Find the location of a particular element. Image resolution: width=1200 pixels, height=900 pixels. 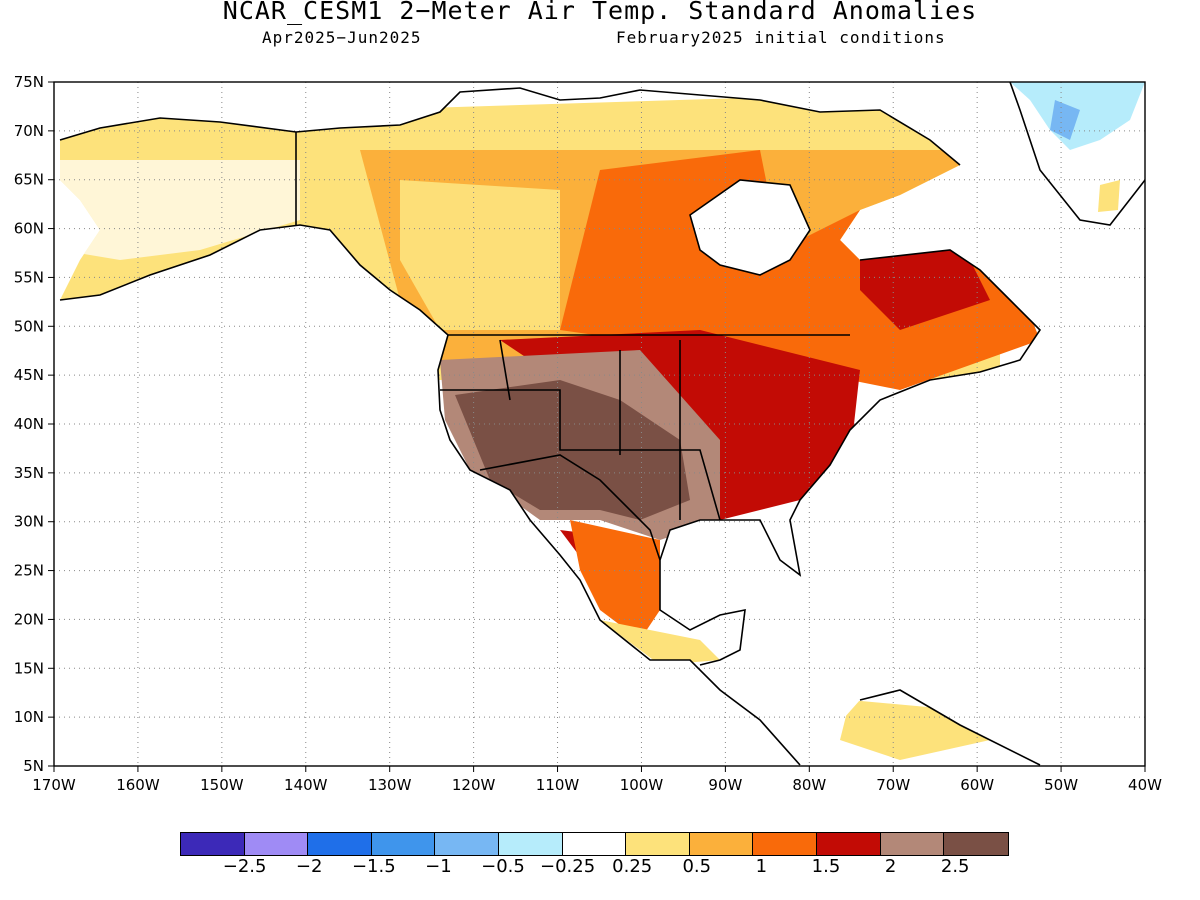

lat-tick-label: 70N is located at coordinates (29, 131).